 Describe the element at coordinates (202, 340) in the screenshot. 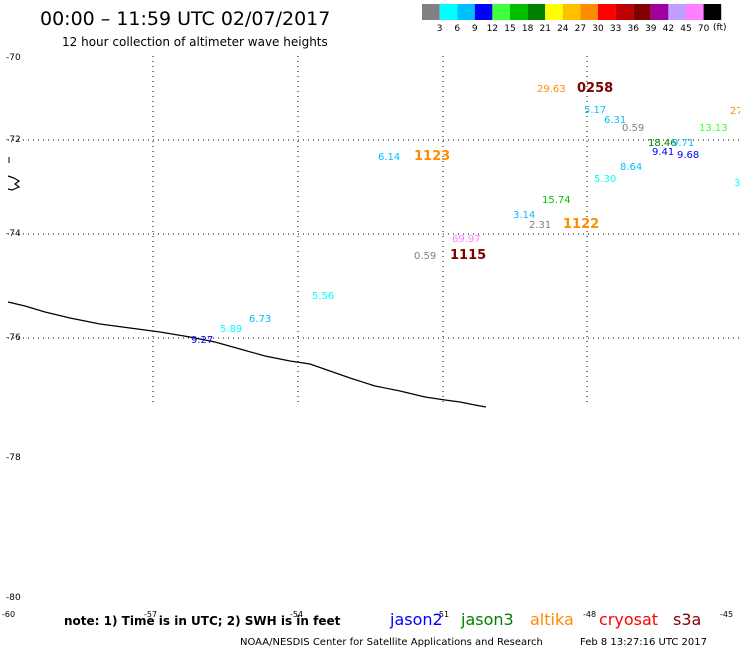

I see `wave-height-label: 9.27` at that location.